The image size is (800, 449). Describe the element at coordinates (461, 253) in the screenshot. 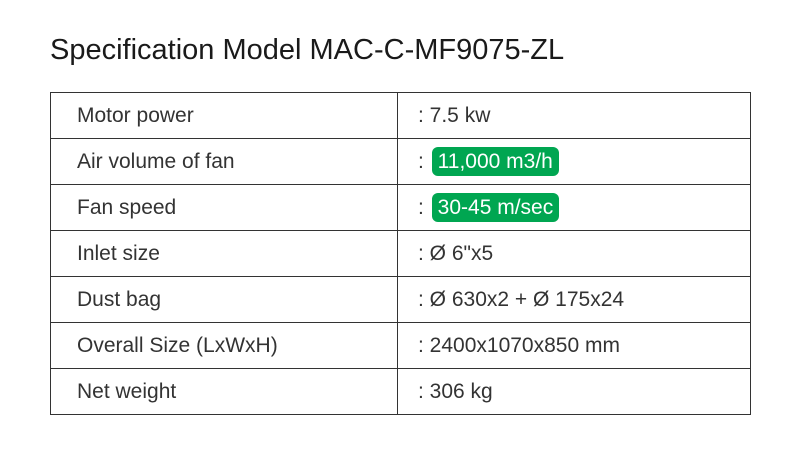

I see `spec-value: Ø 6"x5` at that location.